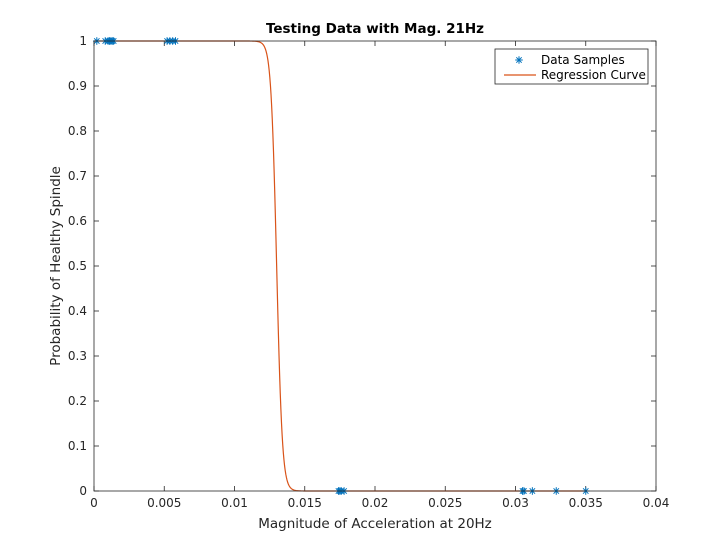  I want to click on x-tick-label: 0.01, so click(234, 503).